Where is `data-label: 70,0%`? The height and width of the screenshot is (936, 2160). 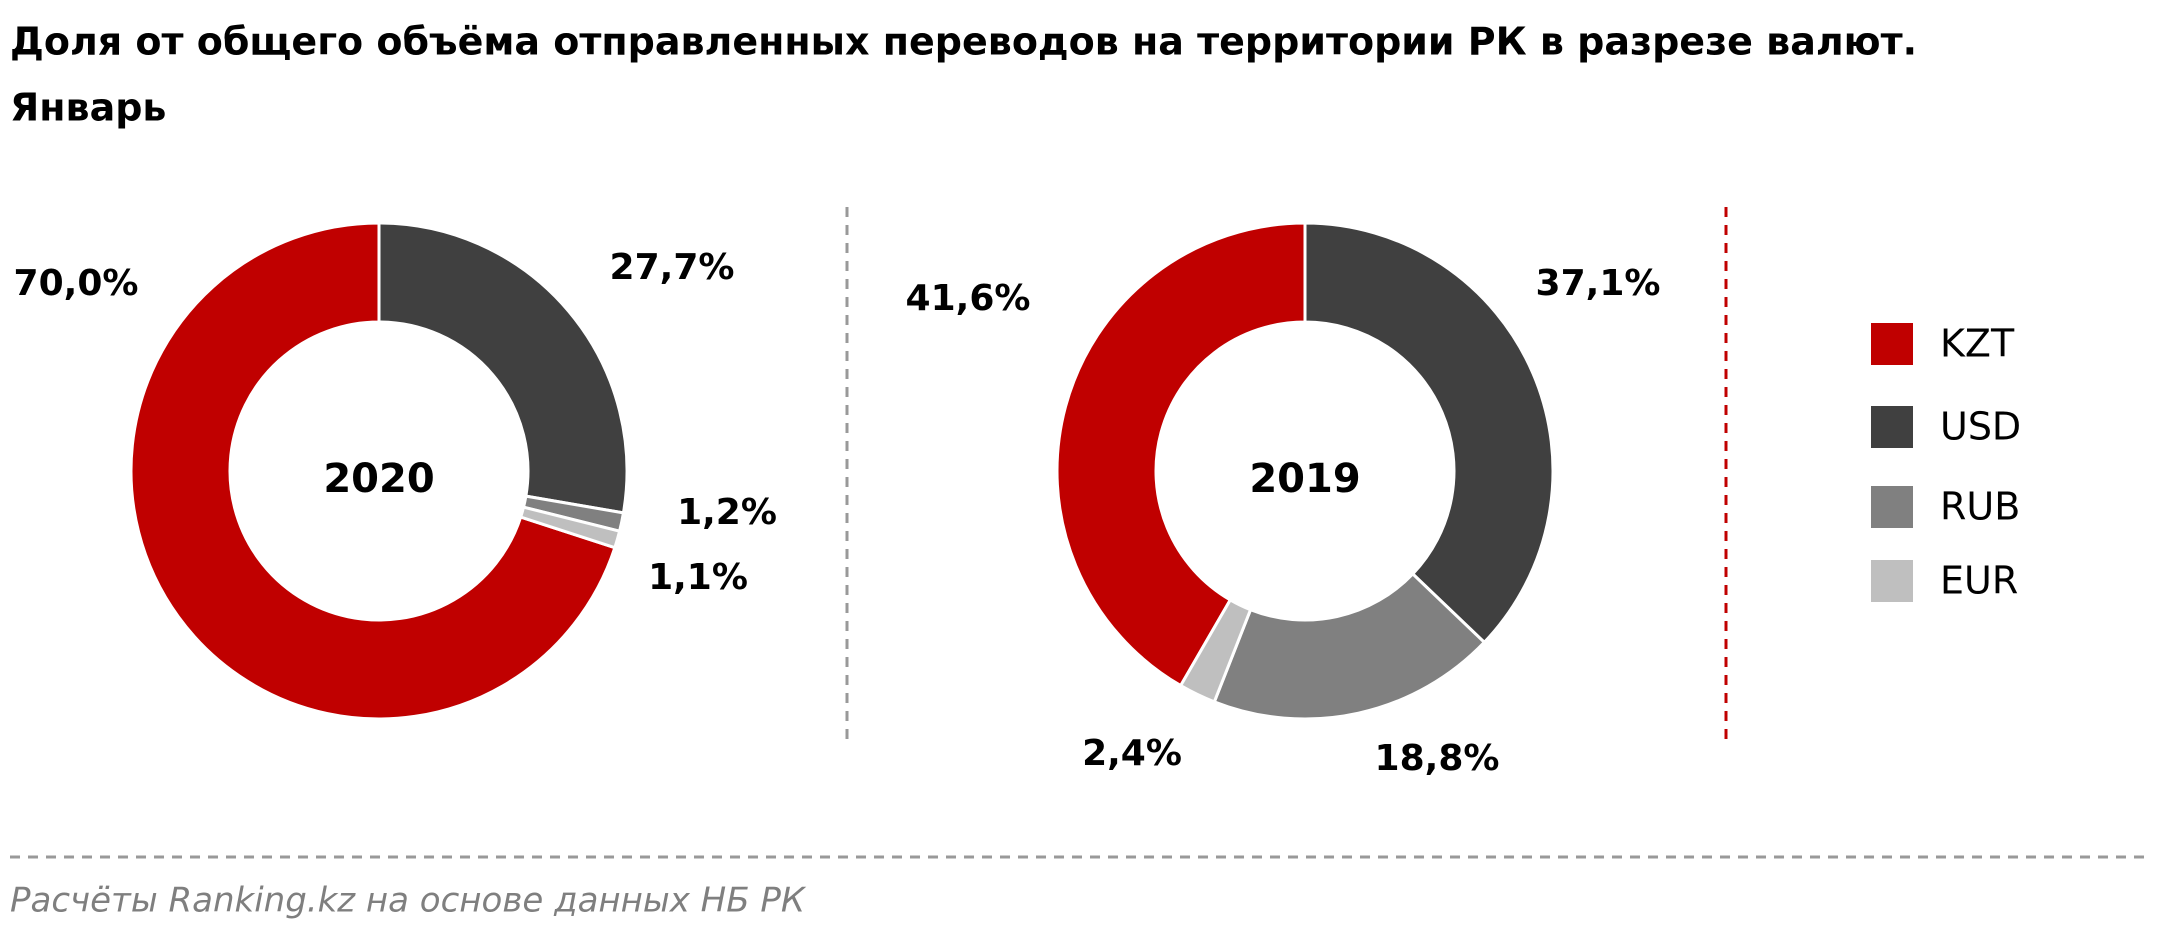
data-label: 70,0% is located at coordinates (76, 283).